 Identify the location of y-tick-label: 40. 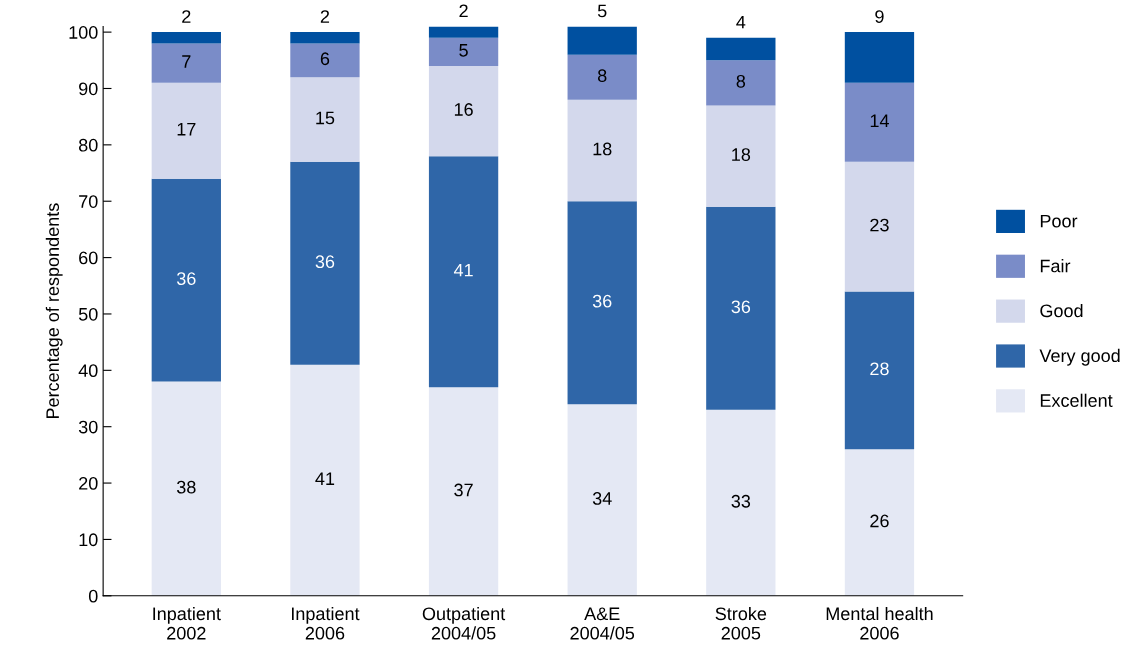
(88, 371).